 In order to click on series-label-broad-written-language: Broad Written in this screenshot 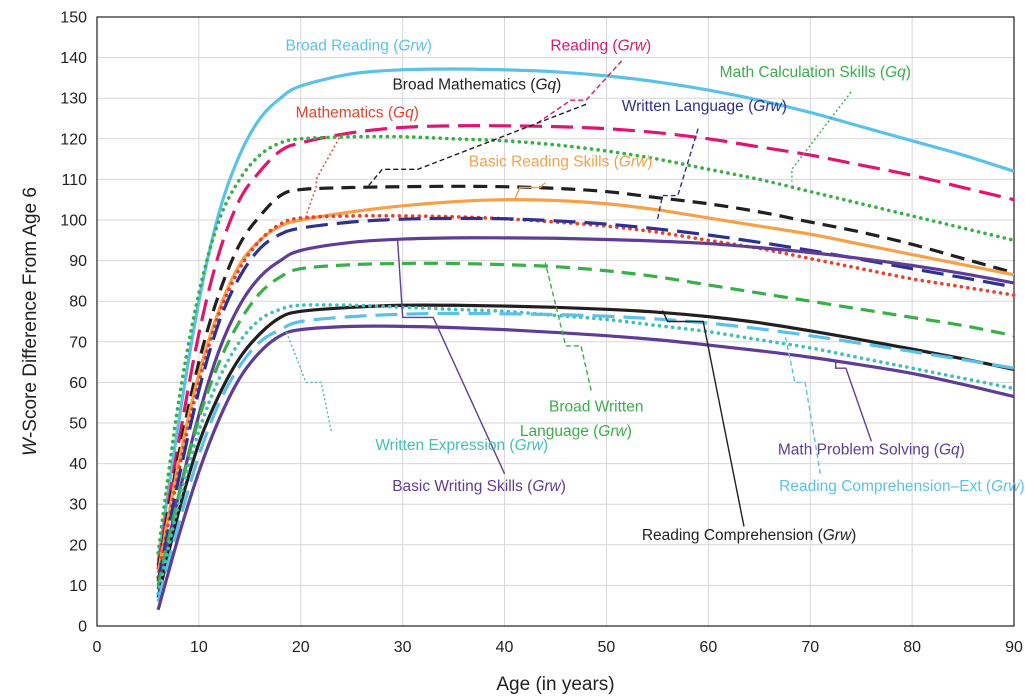, I will do `click(596, 407)`.